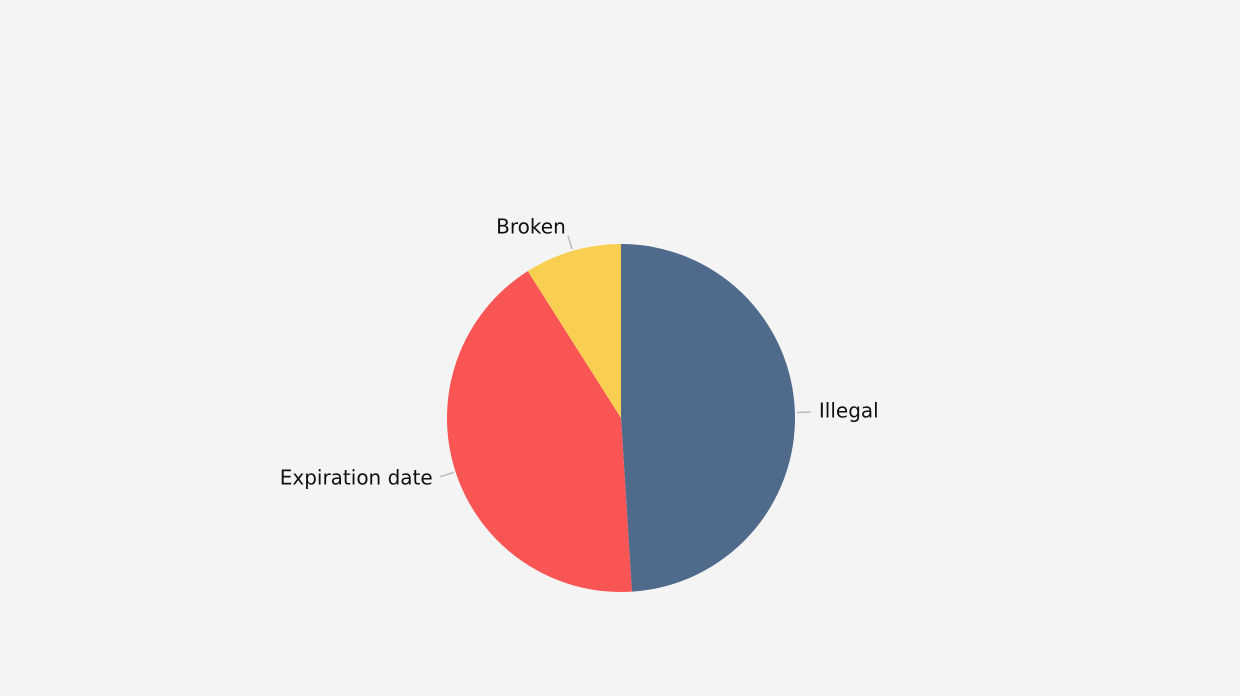 The height and width of the screenshot is (696, 1240). Describe the element at coordinates (849, 410) in the screenshot. I see `slice-label: Illegal` at that location.